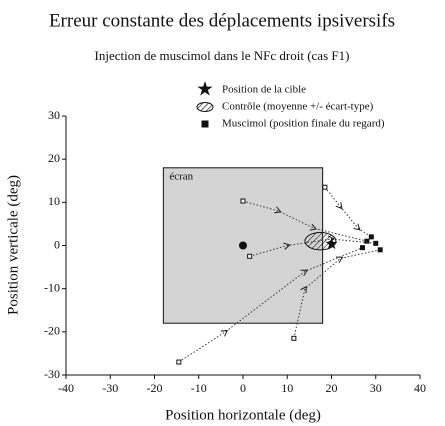  Describe the element at coordinates (298, 107) in the screenshot. I see `legend-label: Contrôle (moyenne +/- écart-type)` at that location.